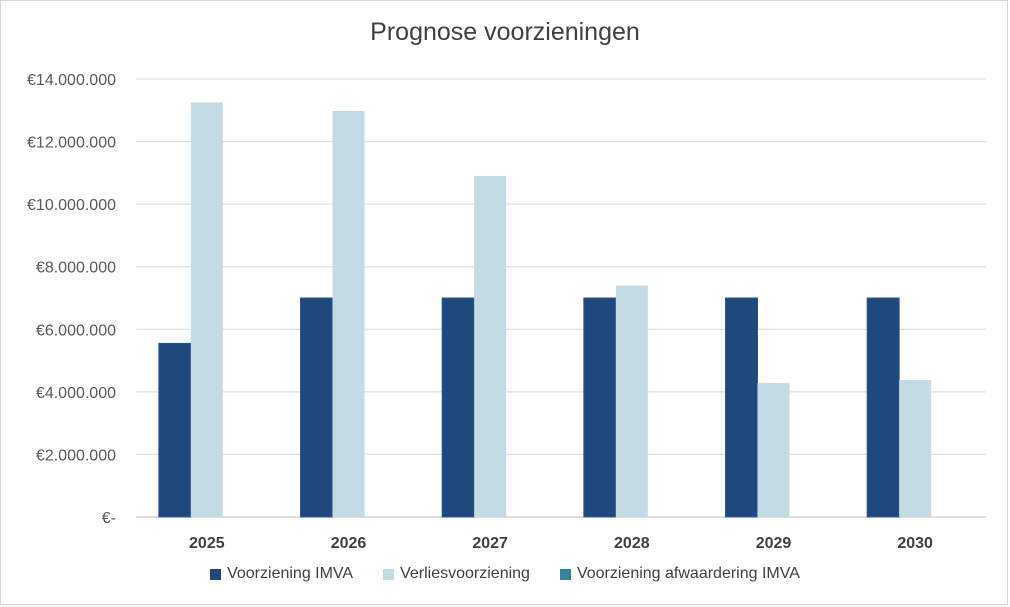 The height and width of the screenshot is (607, 1010). What do you see at coordinates (76, 330) in the screenshot?
I see `y-tick-label: €6.000.000` at bounding box center [76, 330].